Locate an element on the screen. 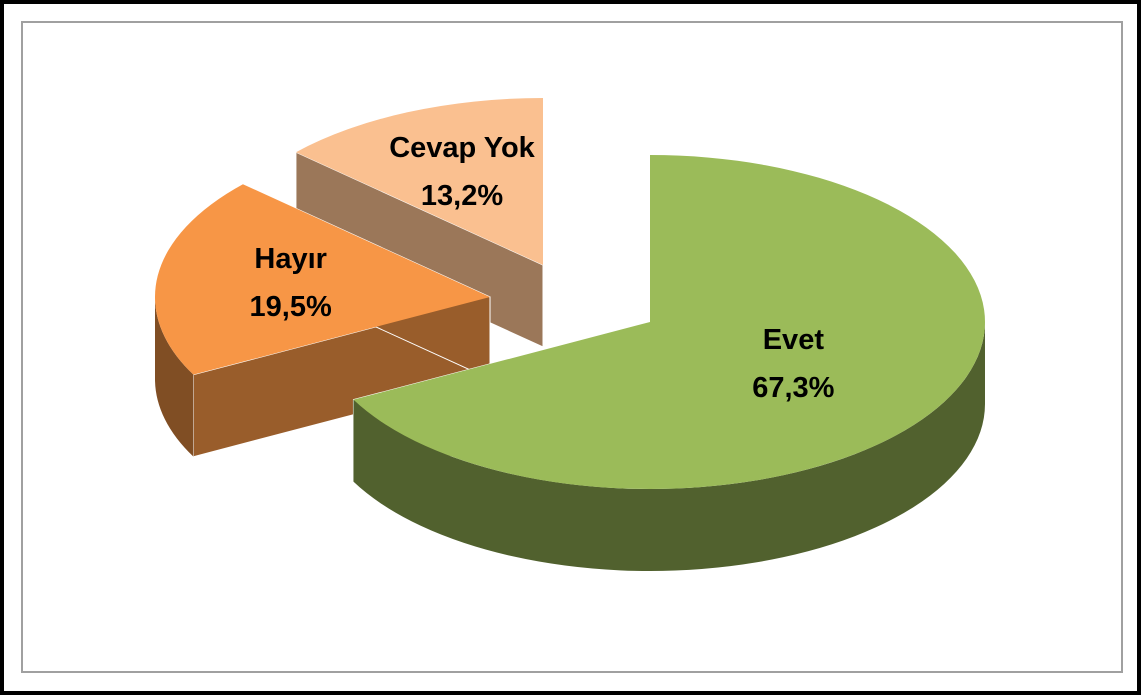 The height and width of the screenshot is (696, 1142). value-label: 67,3% is located at coordinates (793, 388).